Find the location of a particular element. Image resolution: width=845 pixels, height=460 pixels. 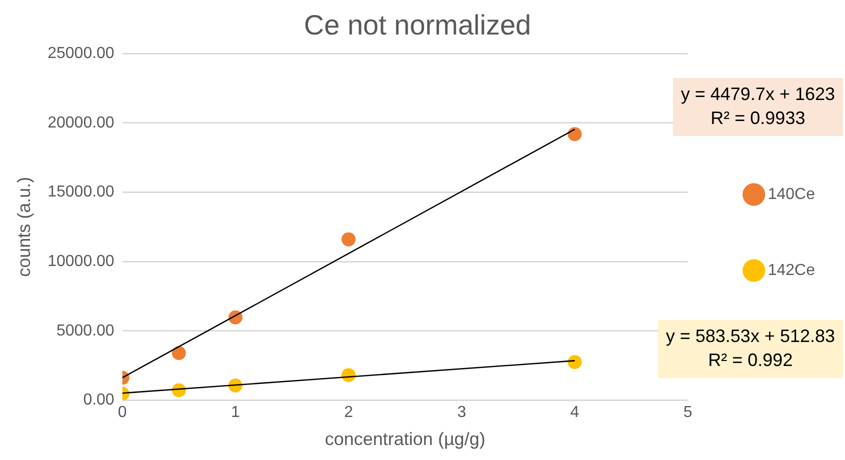

x-axis-title: concentration (µg/g) is located at coordinates (405, 439).